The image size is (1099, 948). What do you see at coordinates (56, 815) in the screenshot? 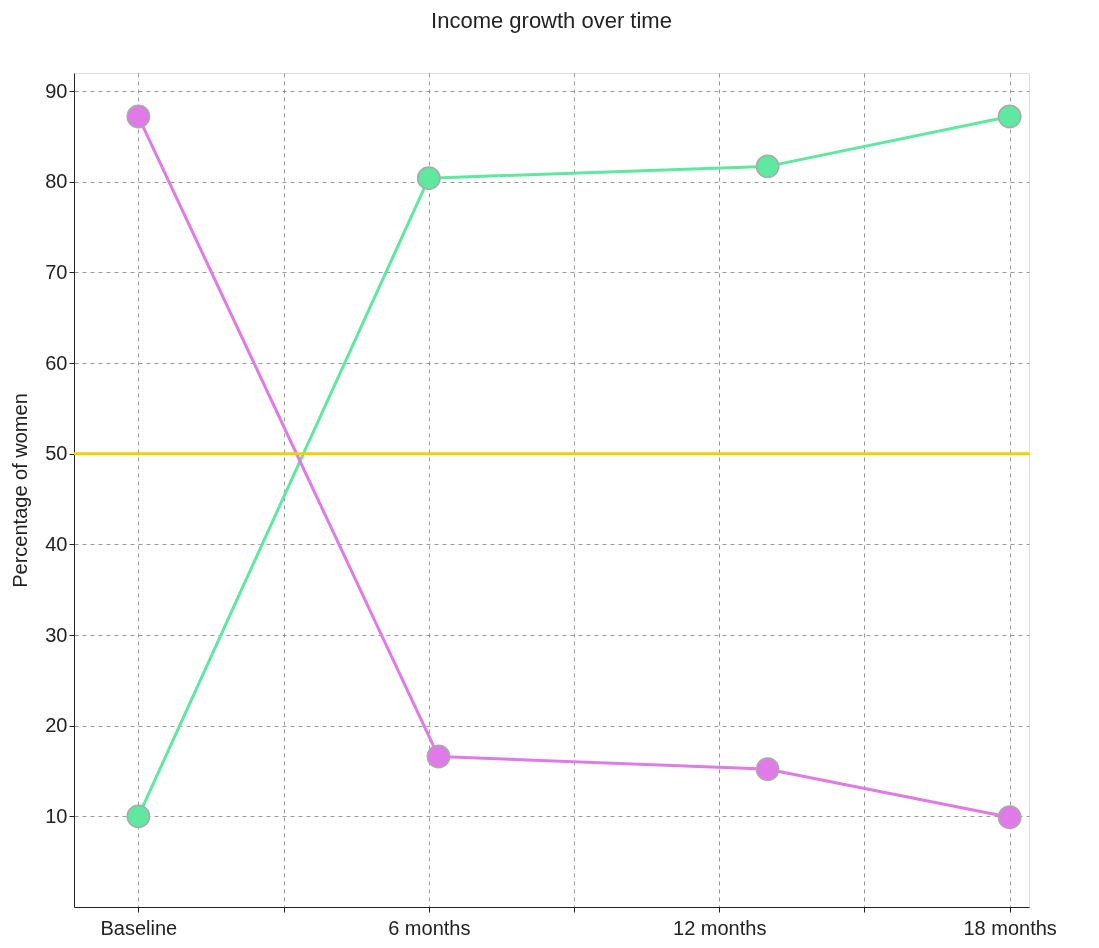
I see `y-tick-label: 10` at bounding box center [56, 815].